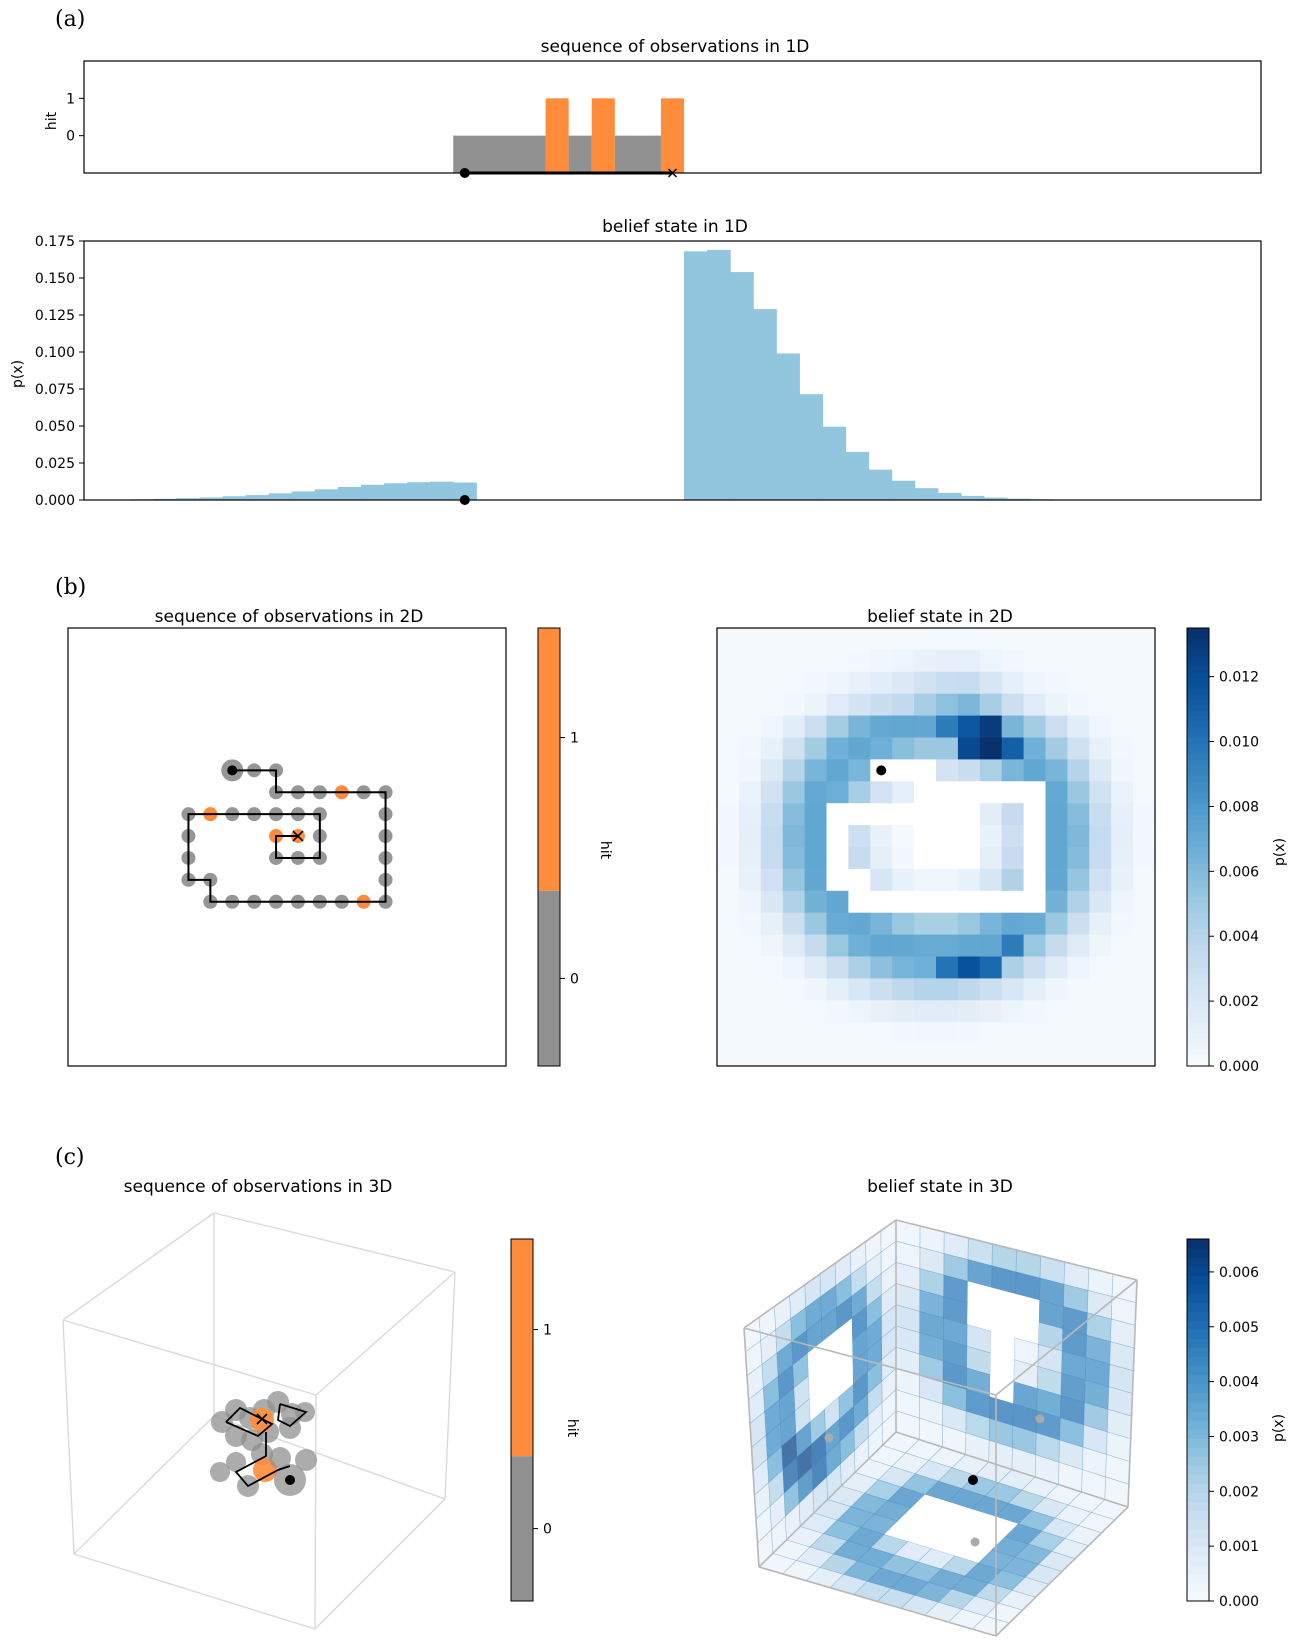 The width and height of the screenshot is (1306, 1640). I want to click on obs-1d-plot: 01, so click(664, 119).